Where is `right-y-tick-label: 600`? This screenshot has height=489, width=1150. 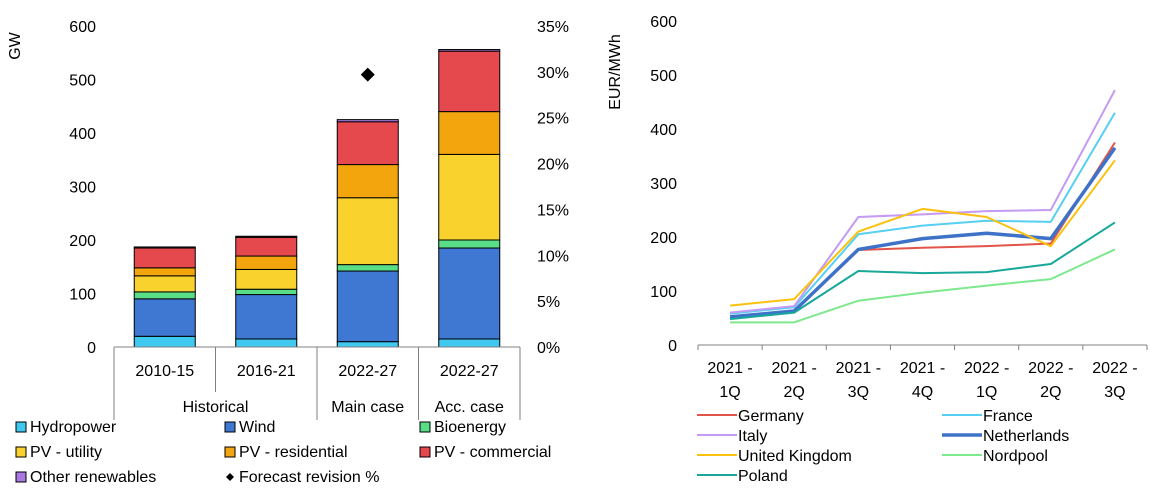
right-y-tick-label: 600 is located at coordinates (663, 22).